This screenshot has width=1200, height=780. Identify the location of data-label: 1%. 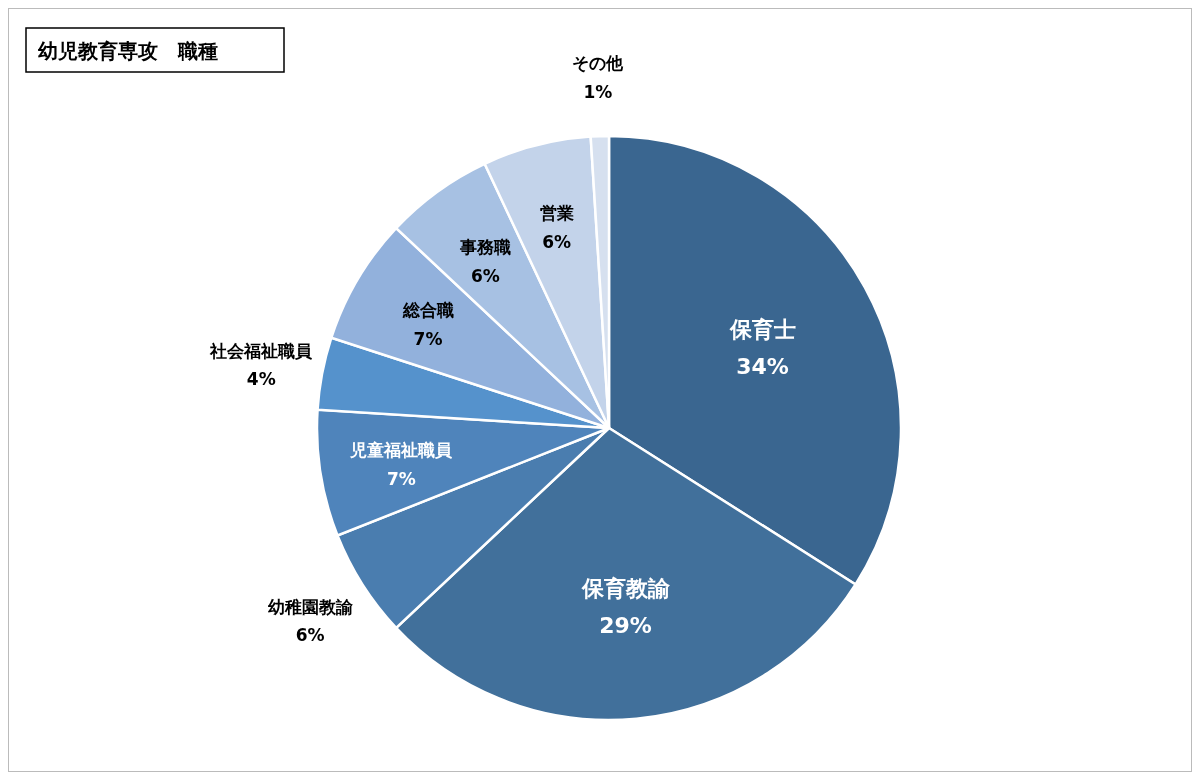
(598, 91).